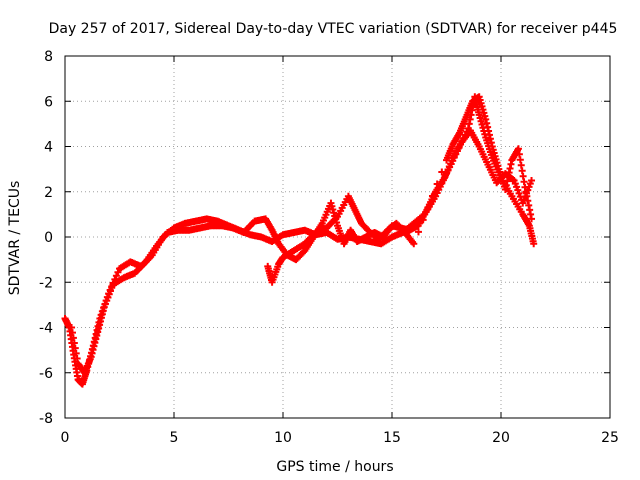 The image size is (640, 480). Describe the element at coordinates (48, 102) in the screenshot. I see `y-tick-label: 6` at that location.